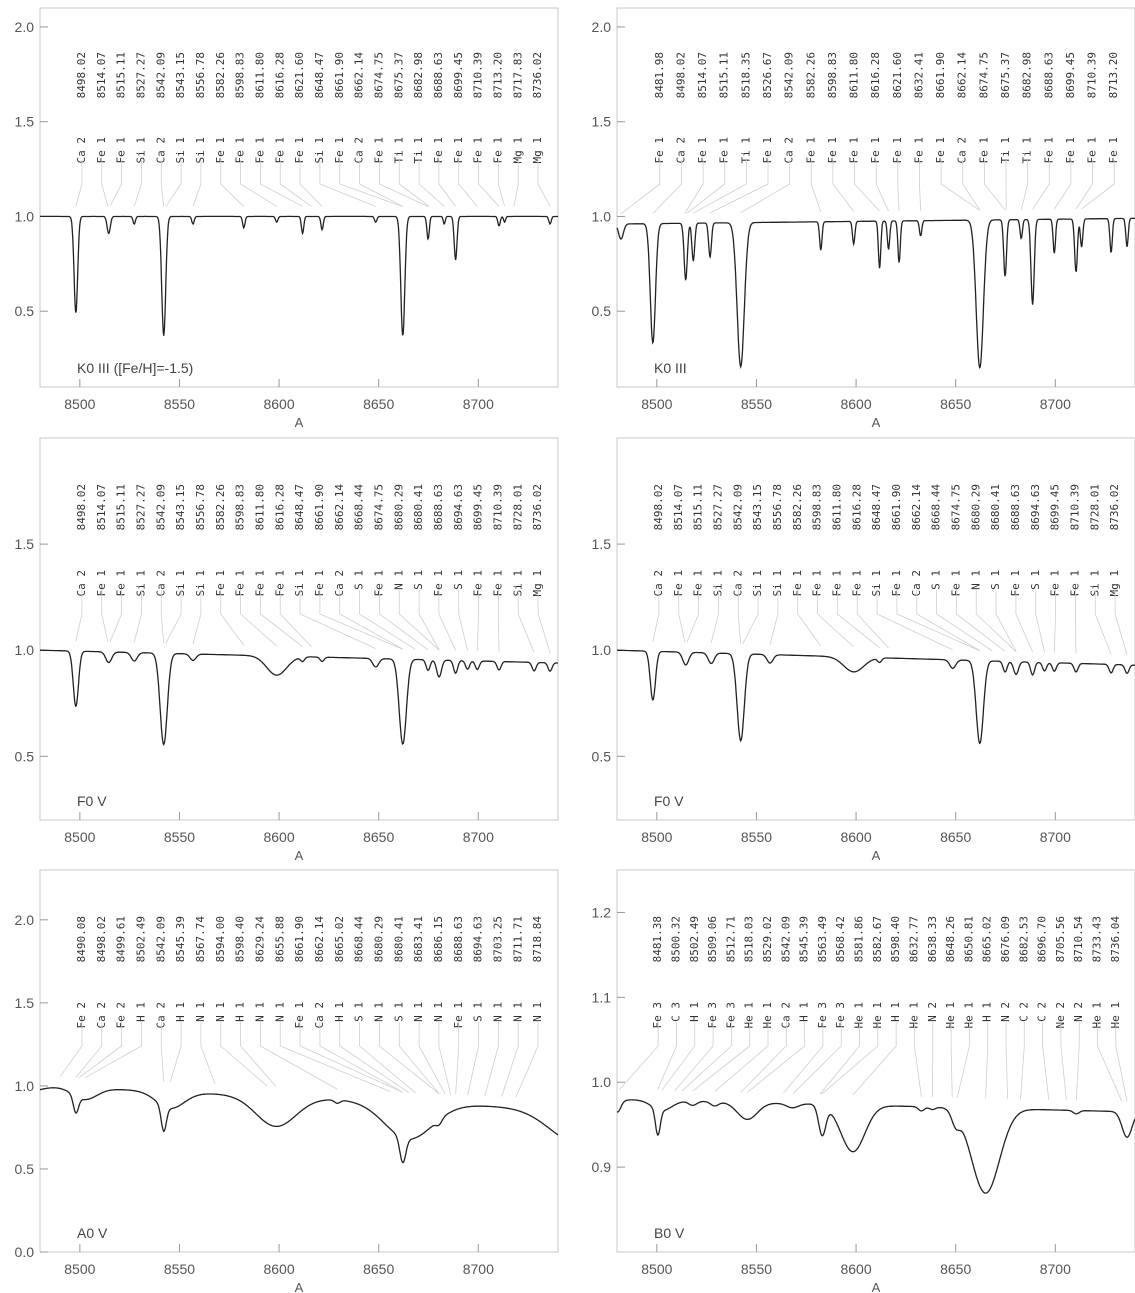 The height and width of the screenshot is (1293, 1135). What do you see at coordinates (602, 912) in the screenshot?
I see `y-tick-label: 1.2` at bounding box center [602, 912].